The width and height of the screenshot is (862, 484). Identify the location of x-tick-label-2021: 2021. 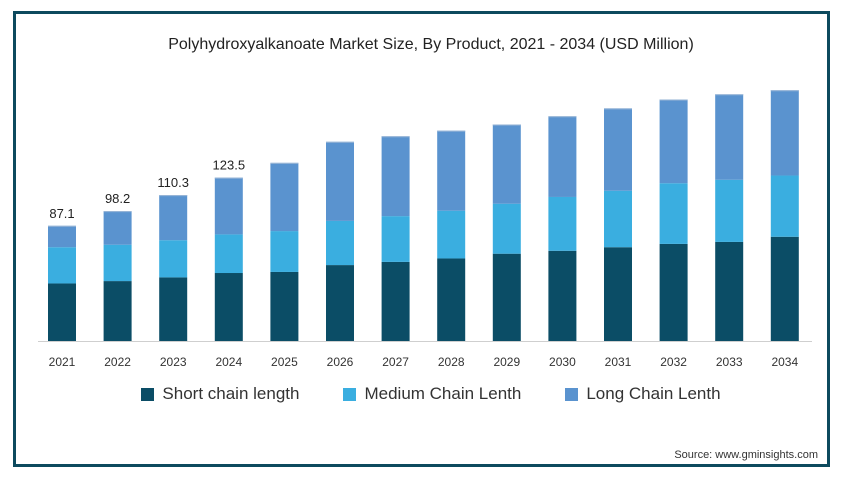
(62, 362).